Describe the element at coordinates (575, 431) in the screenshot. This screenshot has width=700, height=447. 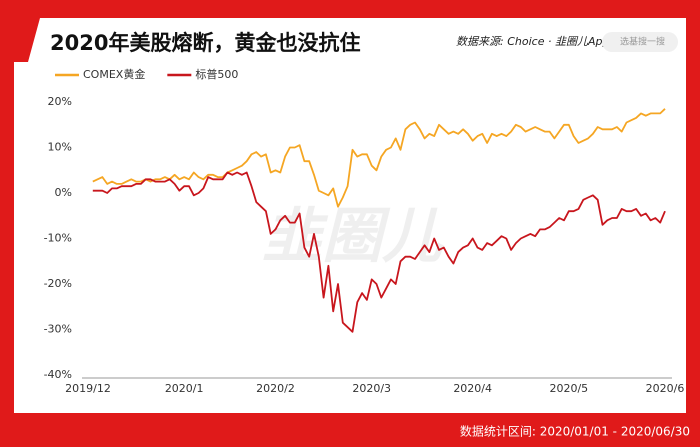
I see `footer: 数据统计区间: 2020/01/01 - 2020/06/30` at that location.